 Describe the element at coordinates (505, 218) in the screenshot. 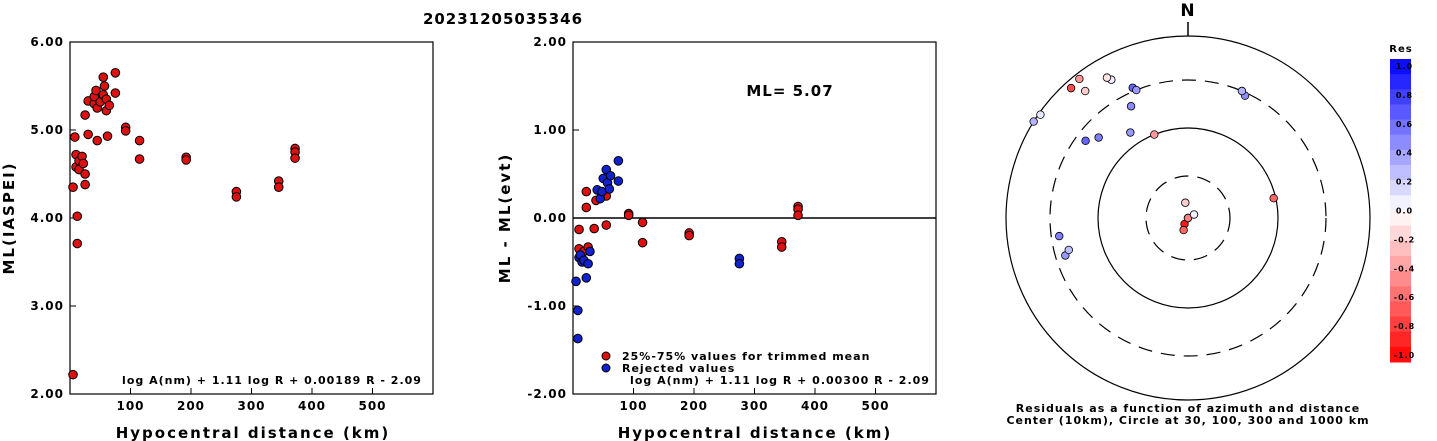

I see `y-axis-label: ML - ML(evt)` at that location.